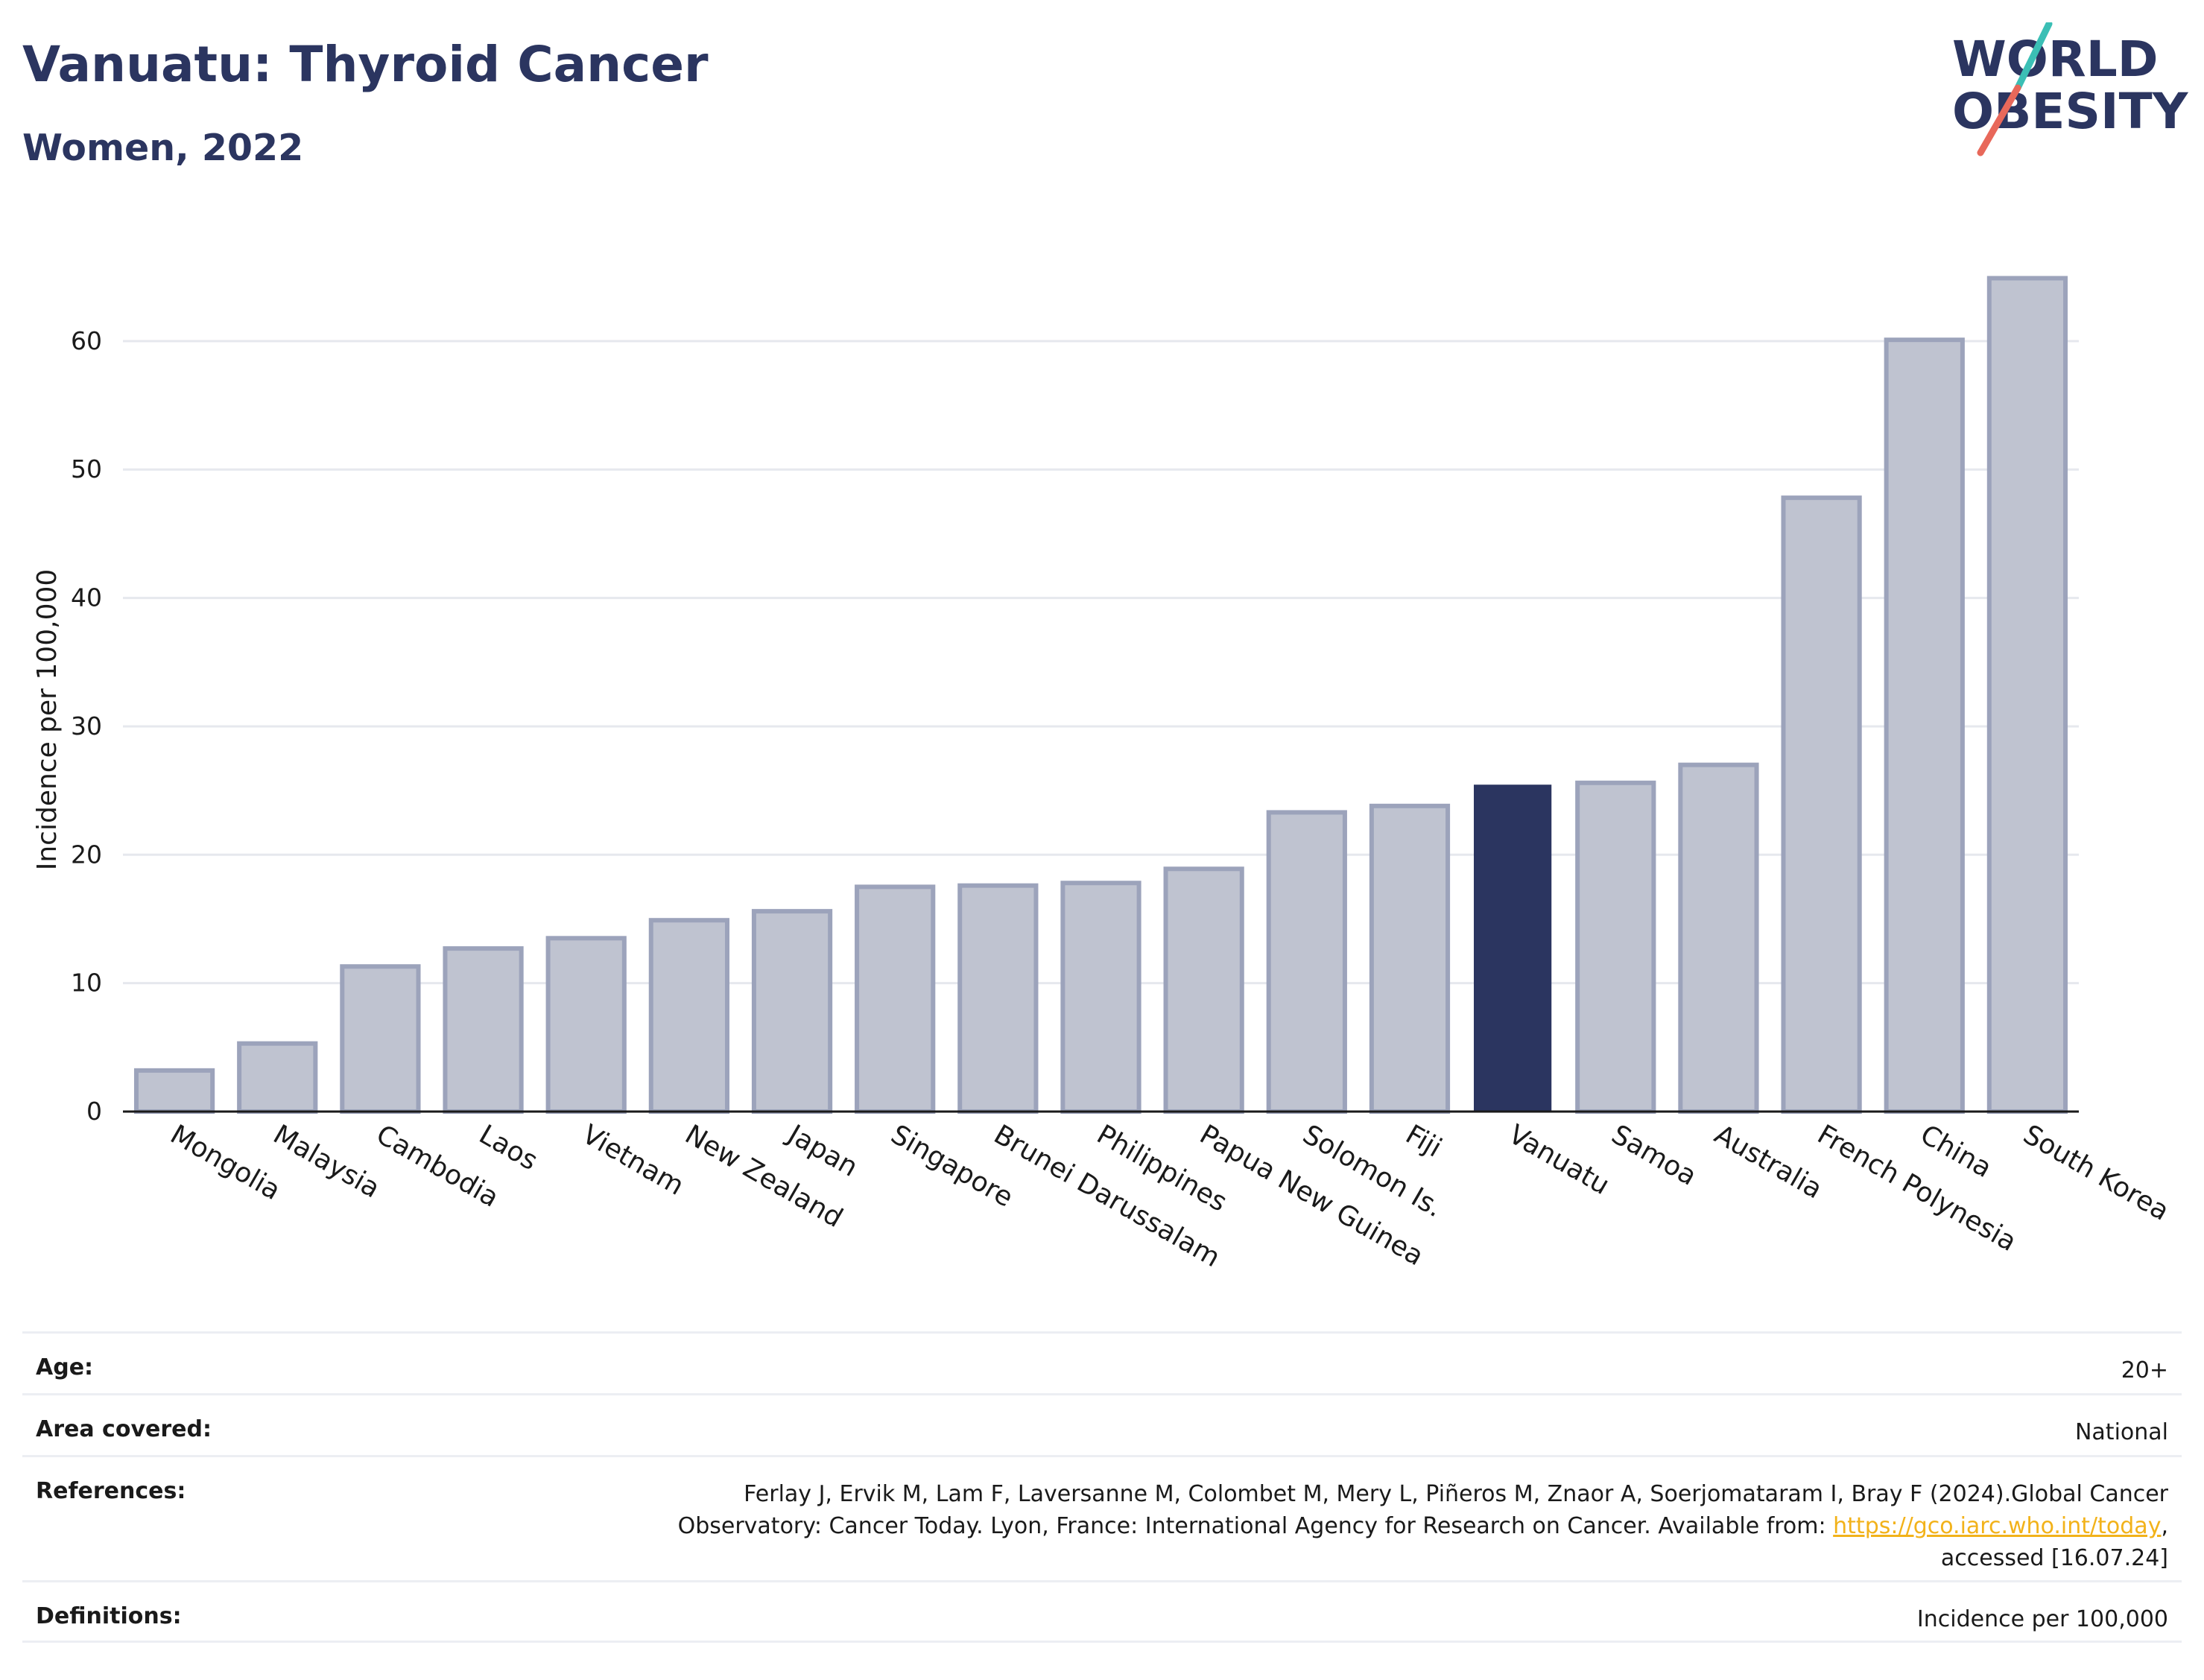 Image resolution: width=2204 pixels, height=1680 pixels. I want to click on logo-slash-coral, so click(1999, 120).